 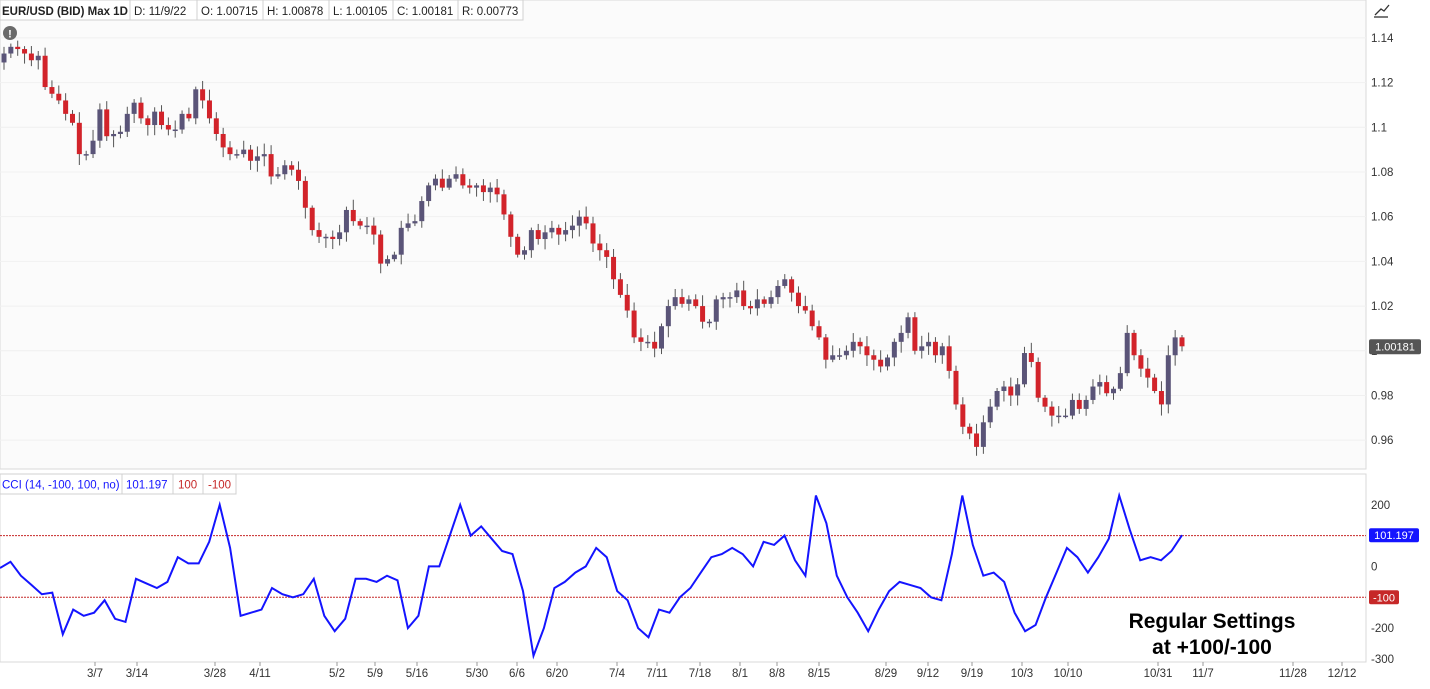 What do you see at coordinates (1382, 11) in the screenshot?
I see `chart-style-icon` at bounding box center [1382, 11].